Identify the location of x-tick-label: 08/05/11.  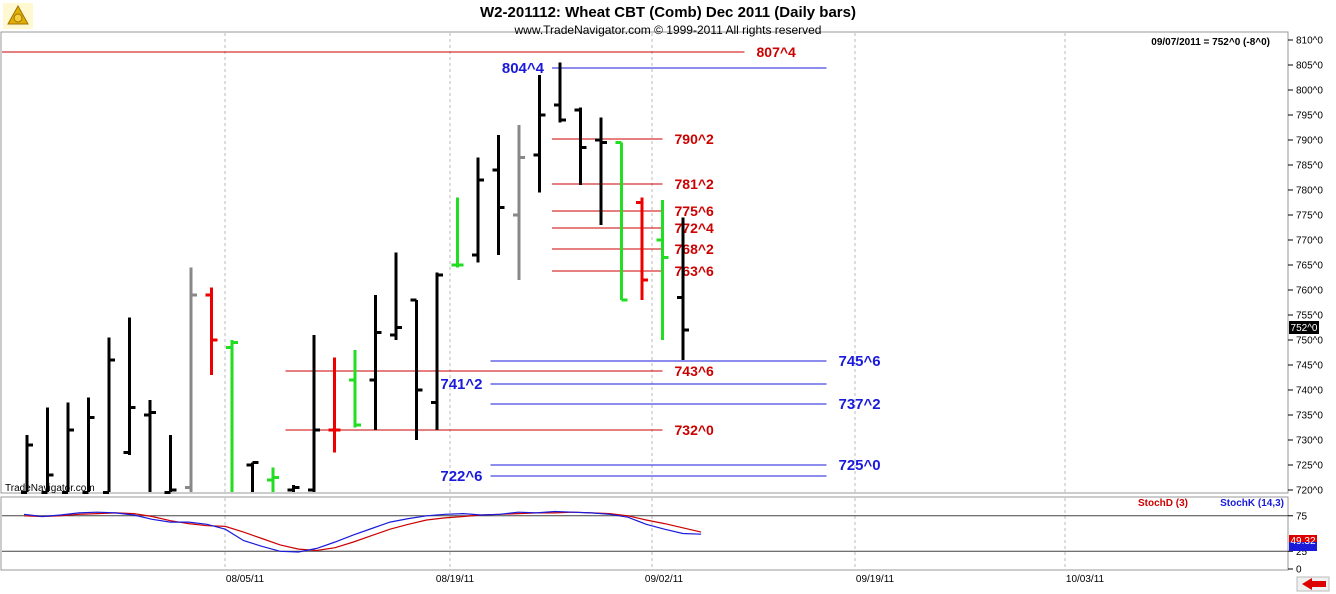
(245, 579).